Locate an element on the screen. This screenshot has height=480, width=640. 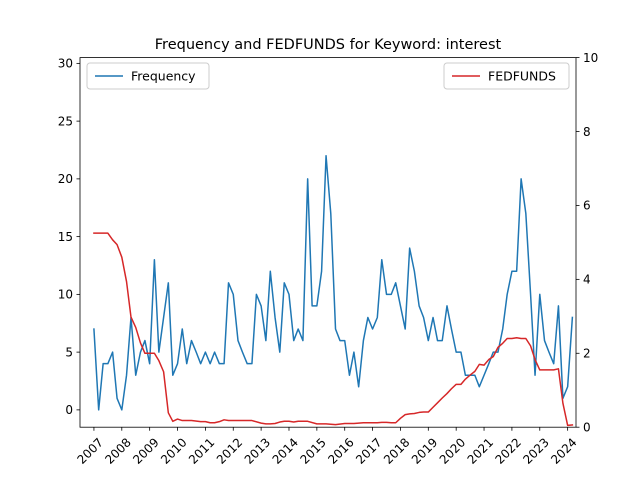
x-tick-label: 2020 is located at coordinates (452, 450).